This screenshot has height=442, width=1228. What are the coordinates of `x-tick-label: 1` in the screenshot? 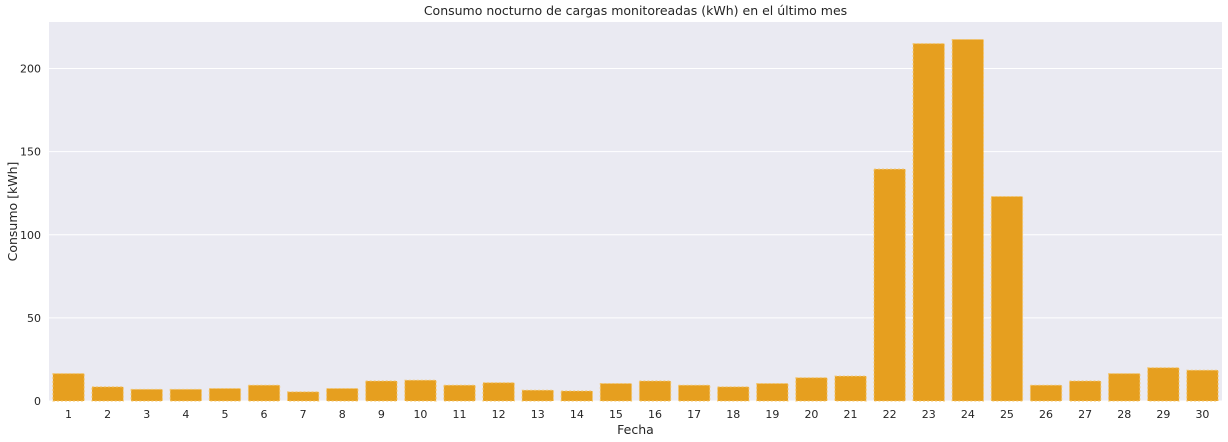 It's located at (68, 414).